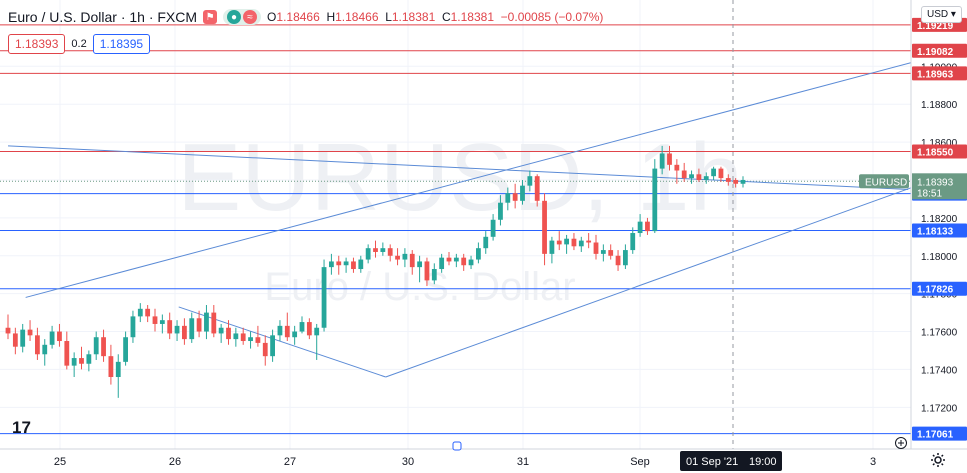  Describe the element at coordinates (37, 44) in the screenshot. I see `sell-button: 1.18393` at that location.